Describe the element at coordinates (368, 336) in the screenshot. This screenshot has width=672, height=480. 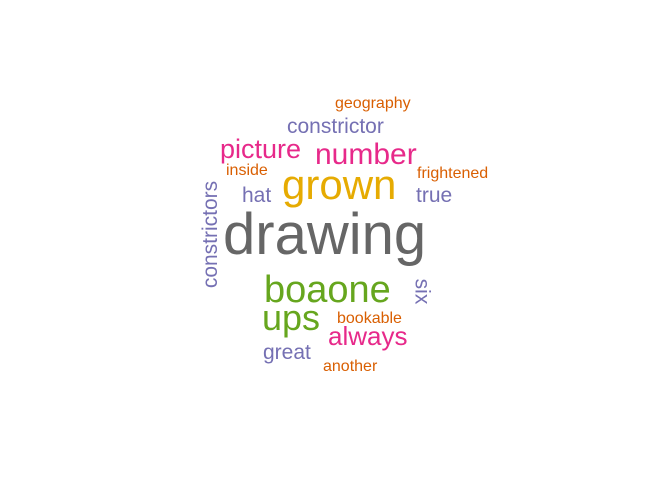
I see `word-always: always` at that location.